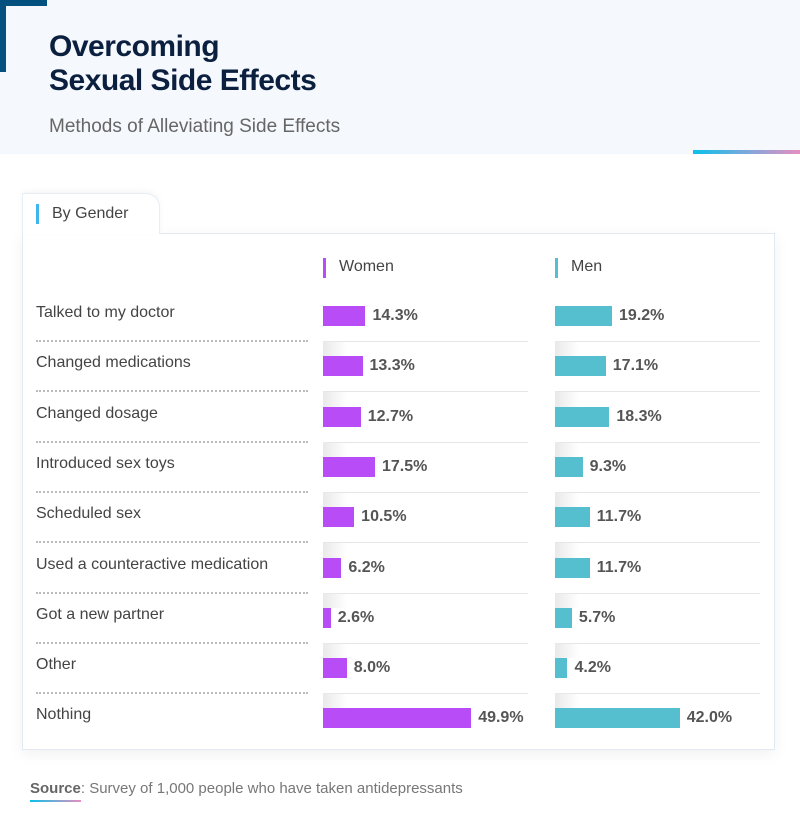 This screenshot has width=800, height=824. Describe the element at coordinates (635, 366) in the screenshot. I see `data-label: 17.1%` at that location.